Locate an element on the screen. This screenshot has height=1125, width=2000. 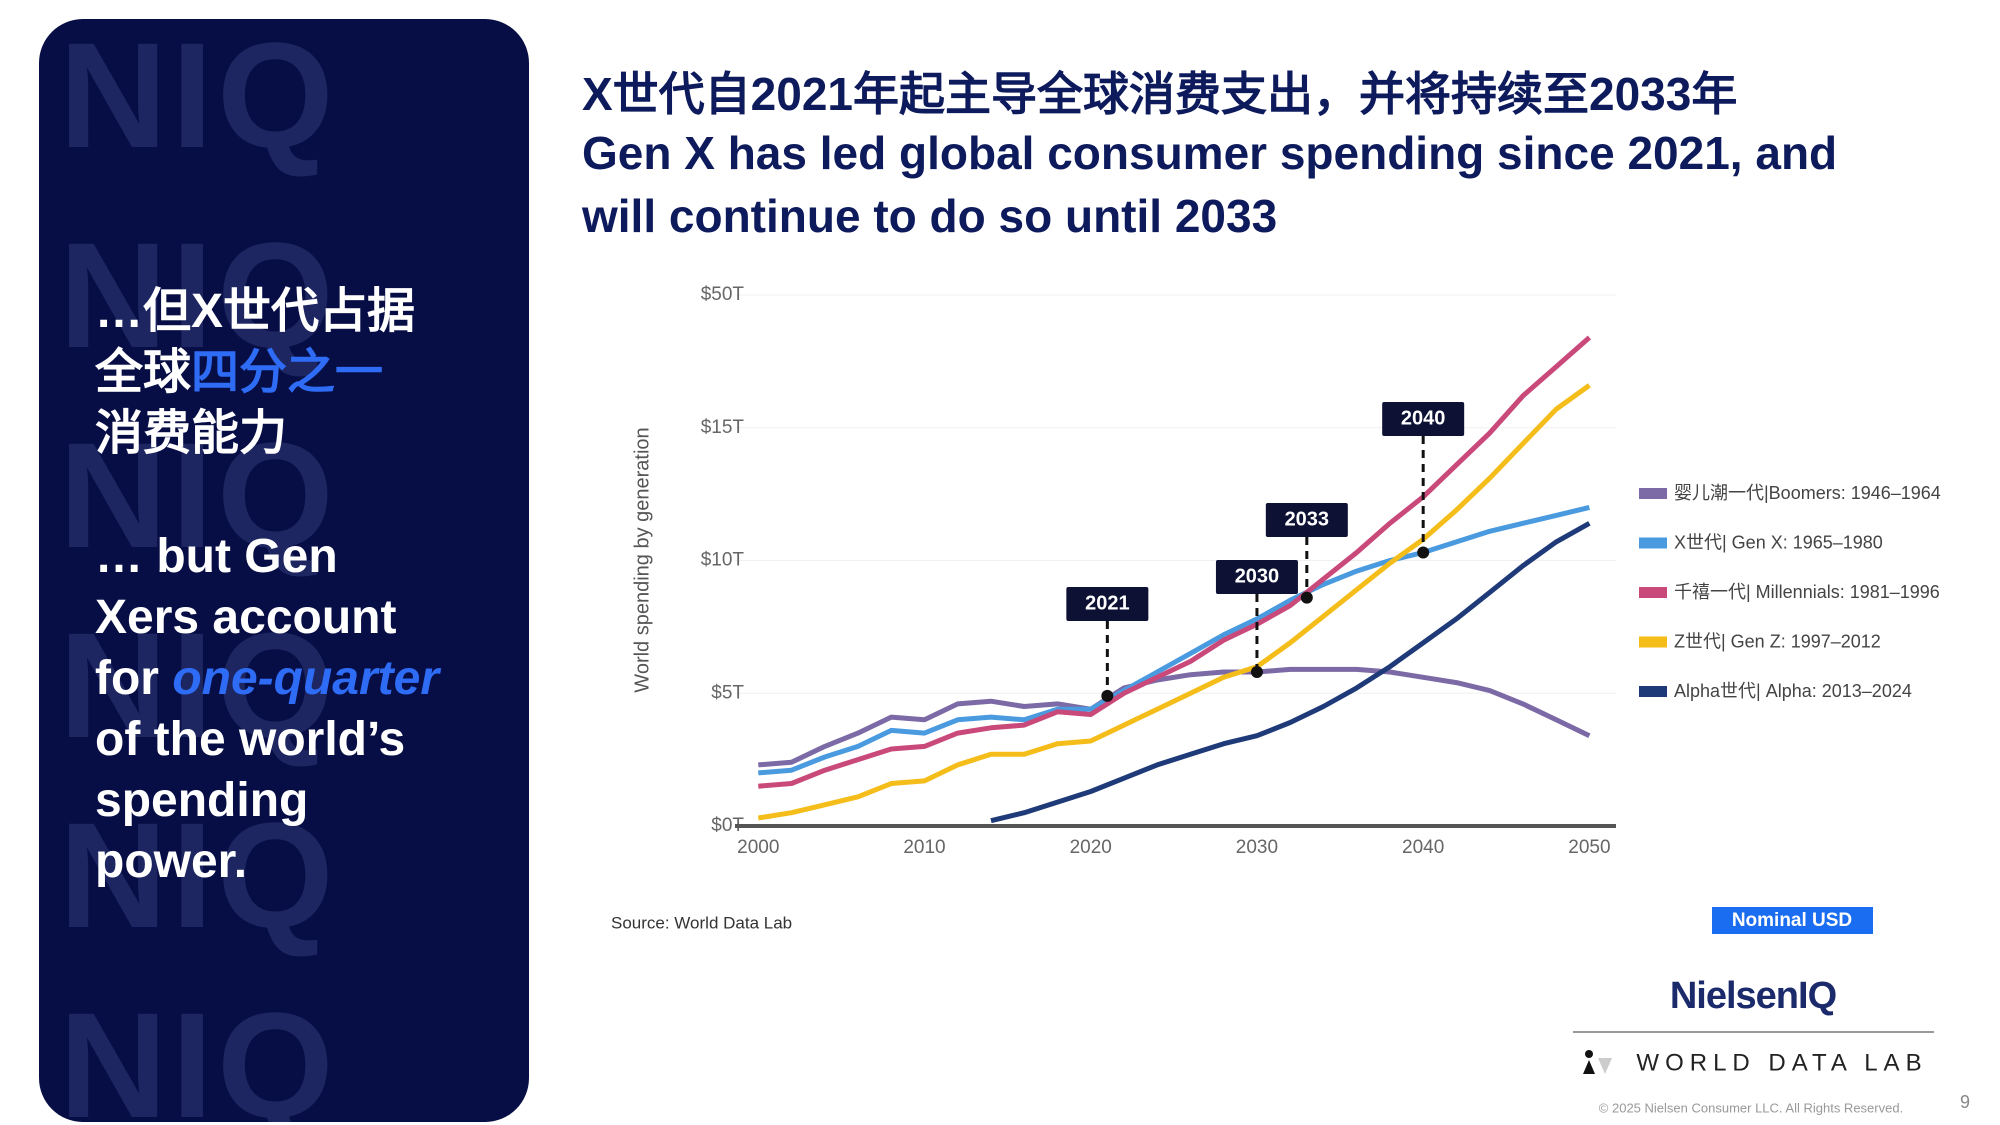
legend-label: Alpha世代| Alpha: 2013–2024 is located at coordinates (1793, 691).